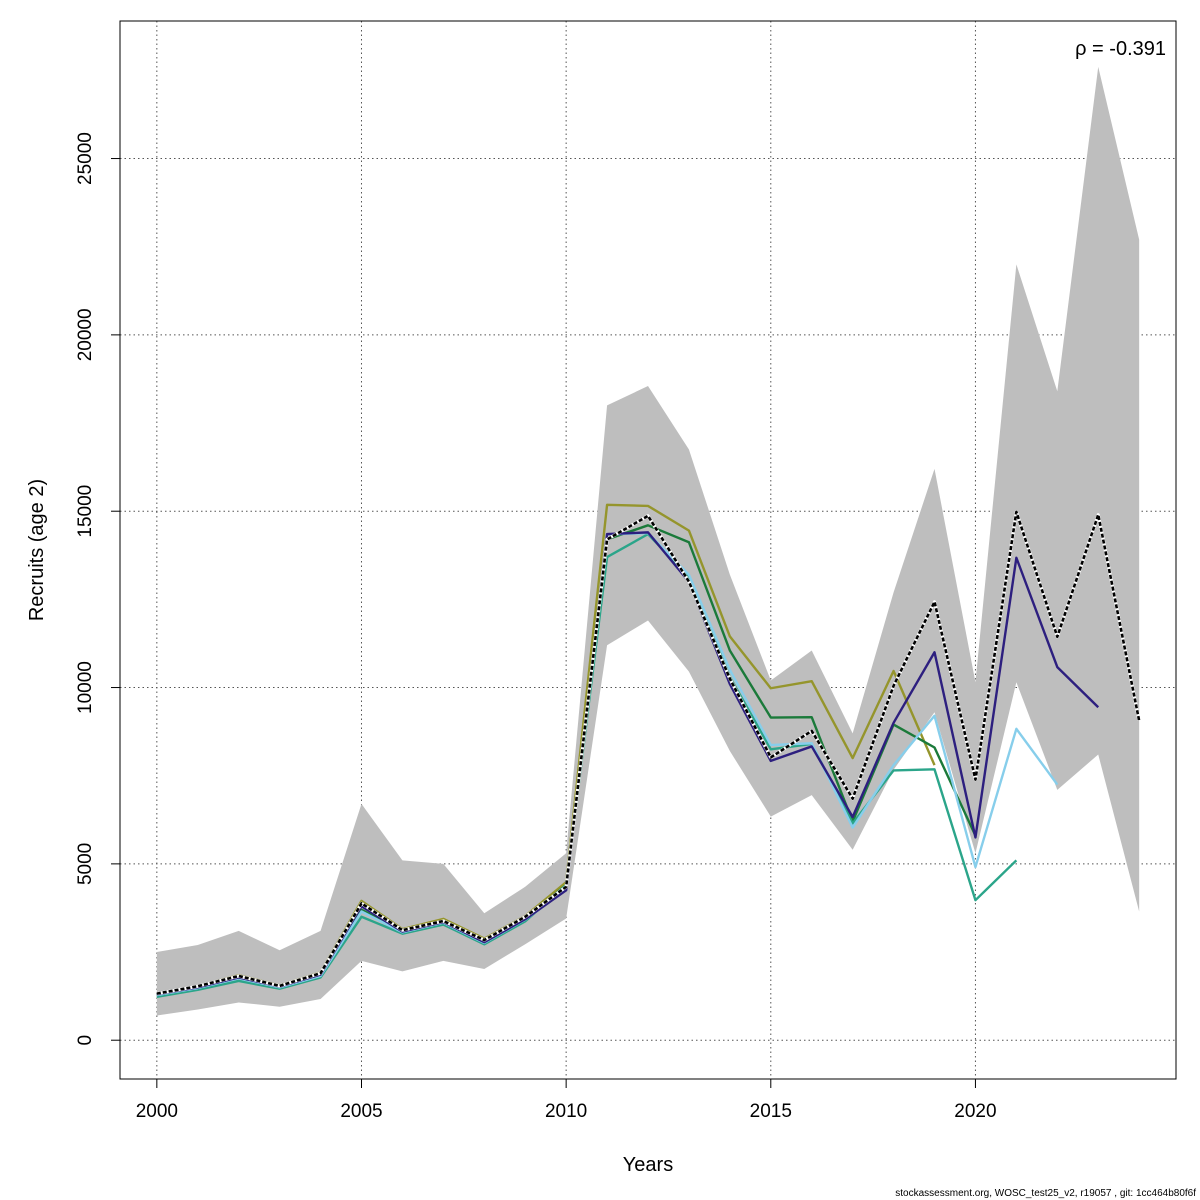 The width and height of the screenshot is (1200, 1200). Describe the element at coordinates (85, 1040) in the screenshot. I see `y-tick-label: 0` at that location.